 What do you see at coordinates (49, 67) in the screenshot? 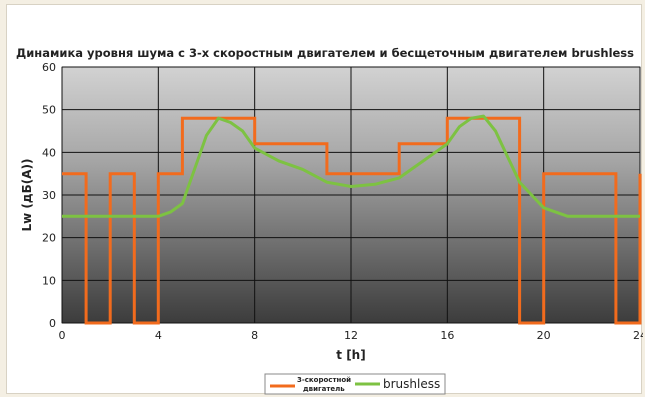
I see `y-tick-label: 60` at bounding box center [49, 67].